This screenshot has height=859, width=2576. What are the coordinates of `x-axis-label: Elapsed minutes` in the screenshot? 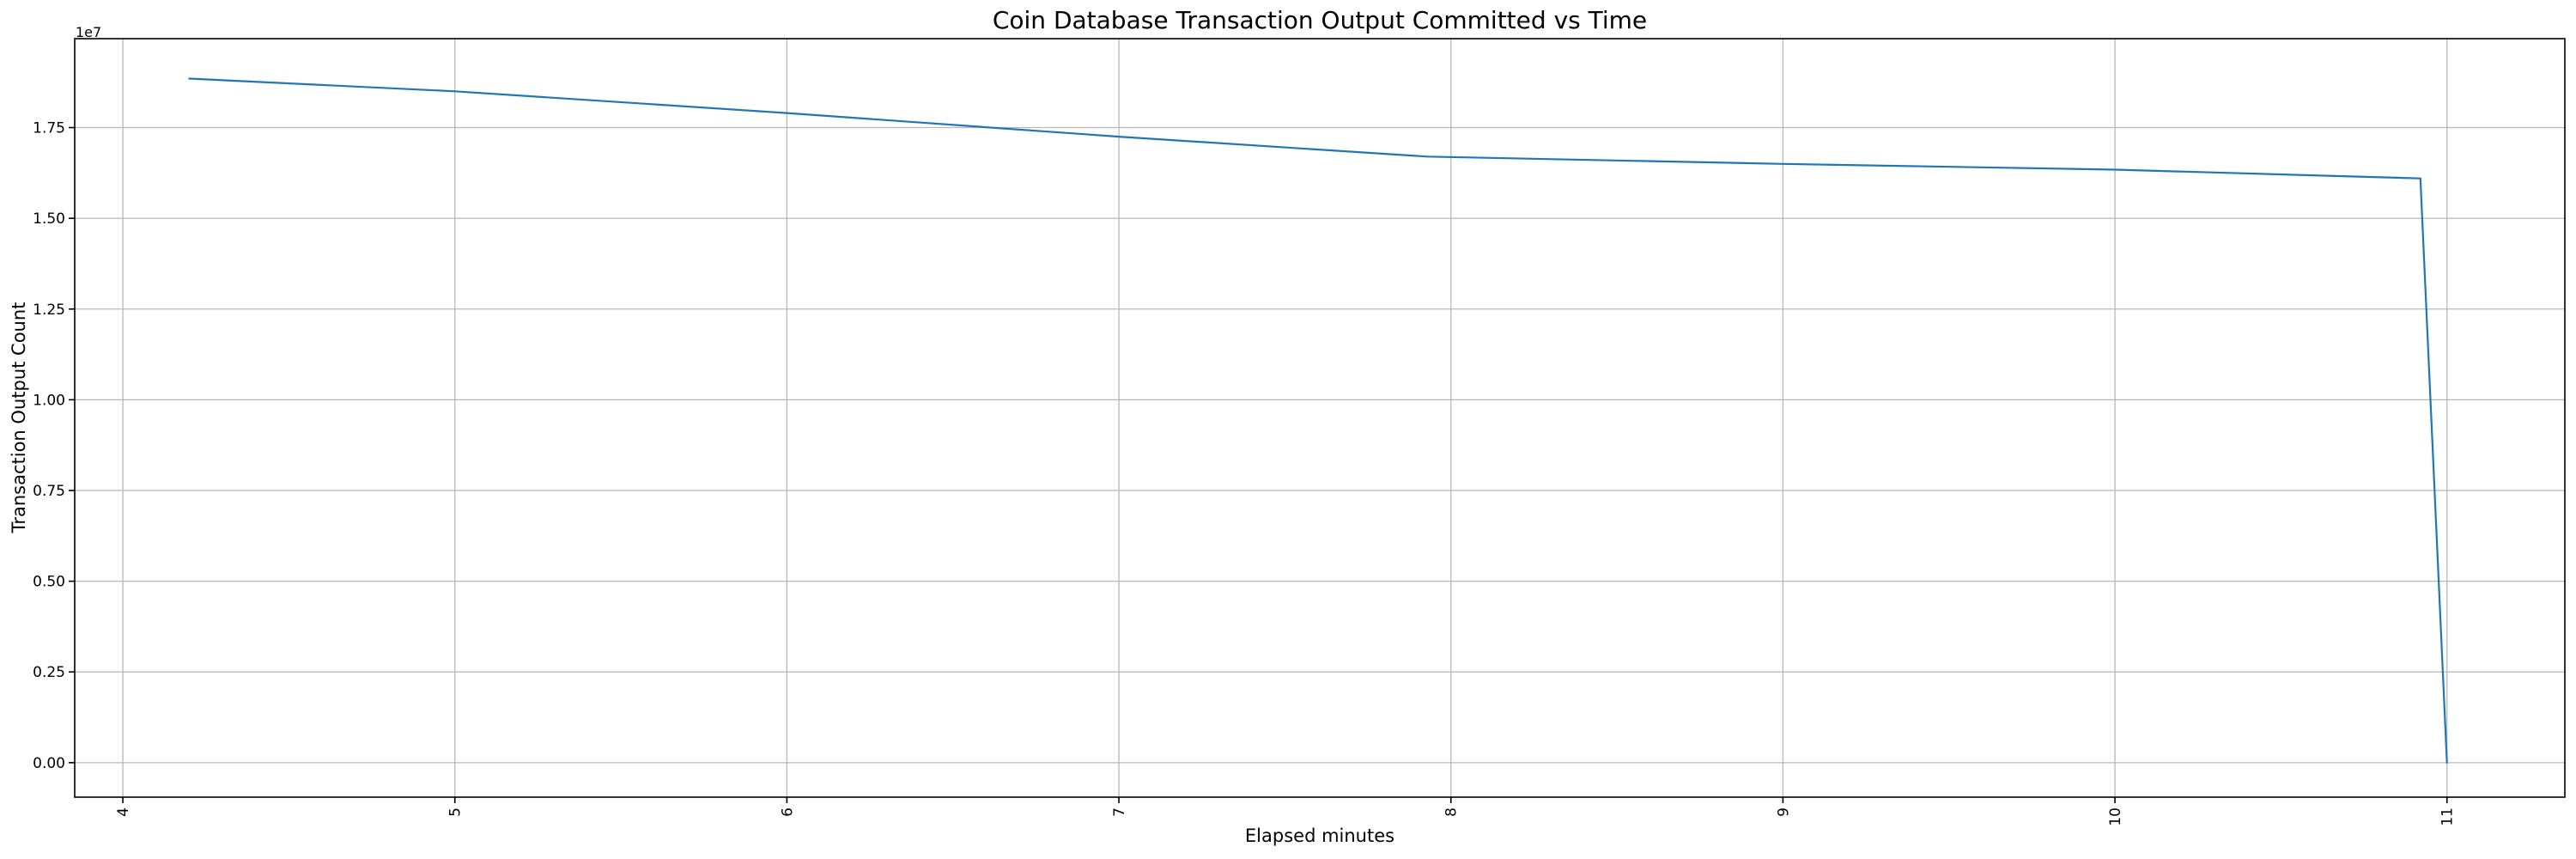 It's located at (1319, 836).